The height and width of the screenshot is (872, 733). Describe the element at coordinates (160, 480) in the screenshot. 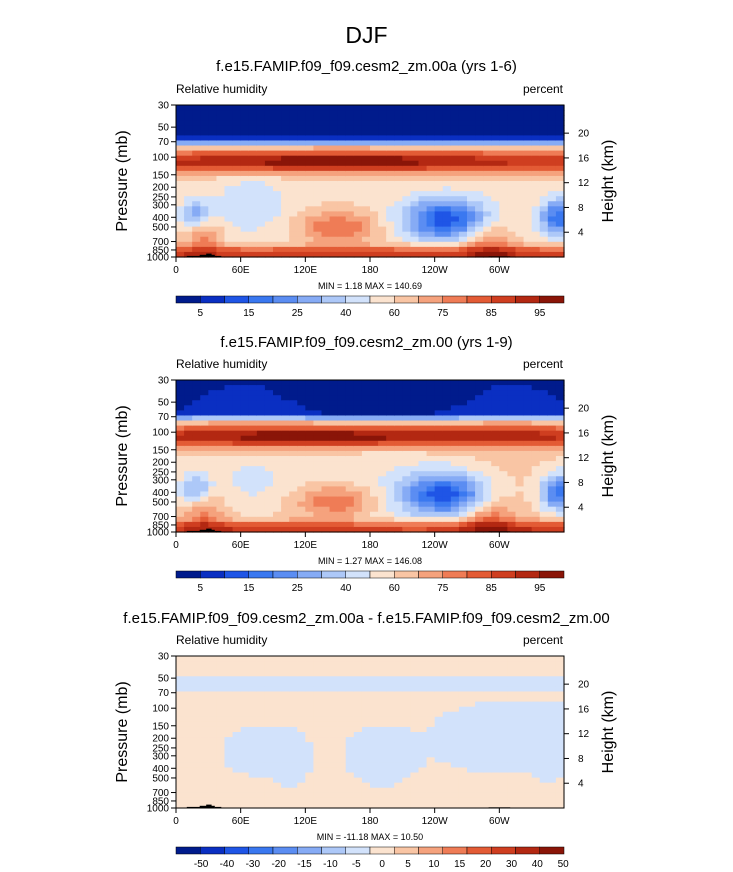

I see `y-tick-label: 300` at that location.